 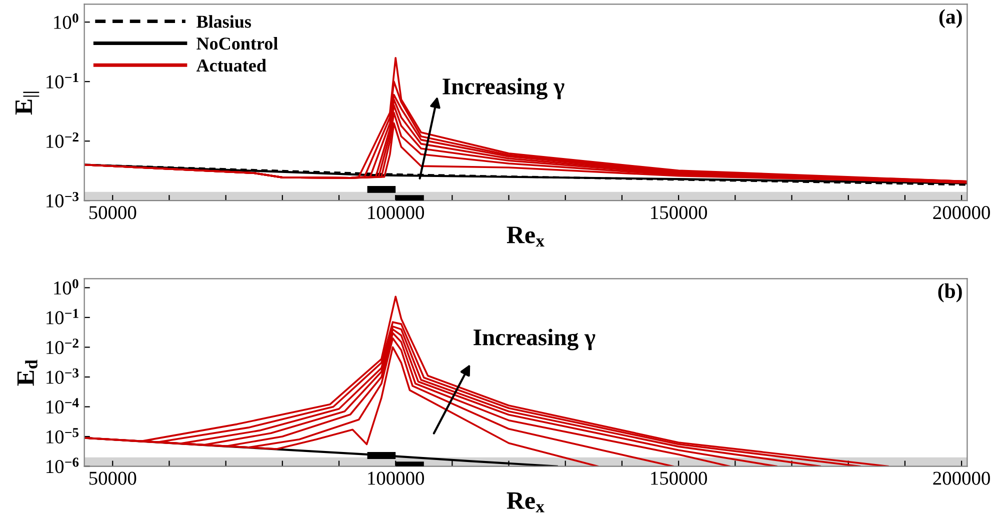 What do you see at coordinates (950, 292) in the screenshot?
I see `chart-title: (b)` at bounding box center [950, 292].